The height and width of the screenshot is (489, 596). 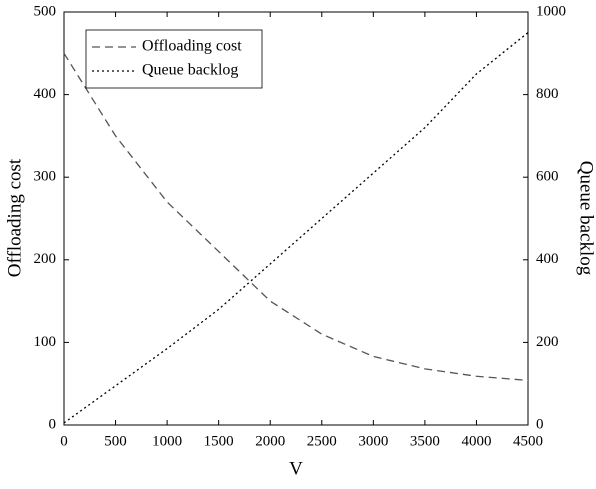 I want to click on x-tick-label: 1500, so click(x=219, y=441).